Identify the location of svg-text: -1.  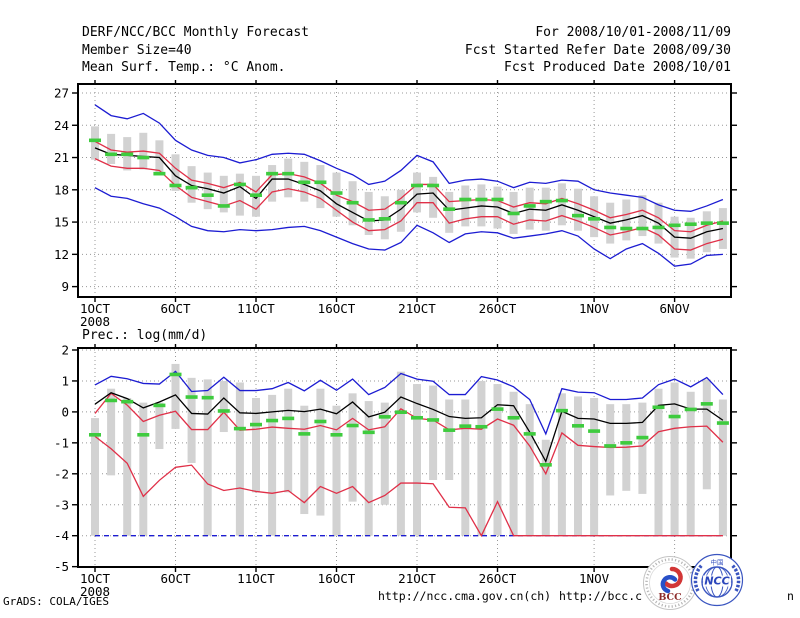
(61, 442).